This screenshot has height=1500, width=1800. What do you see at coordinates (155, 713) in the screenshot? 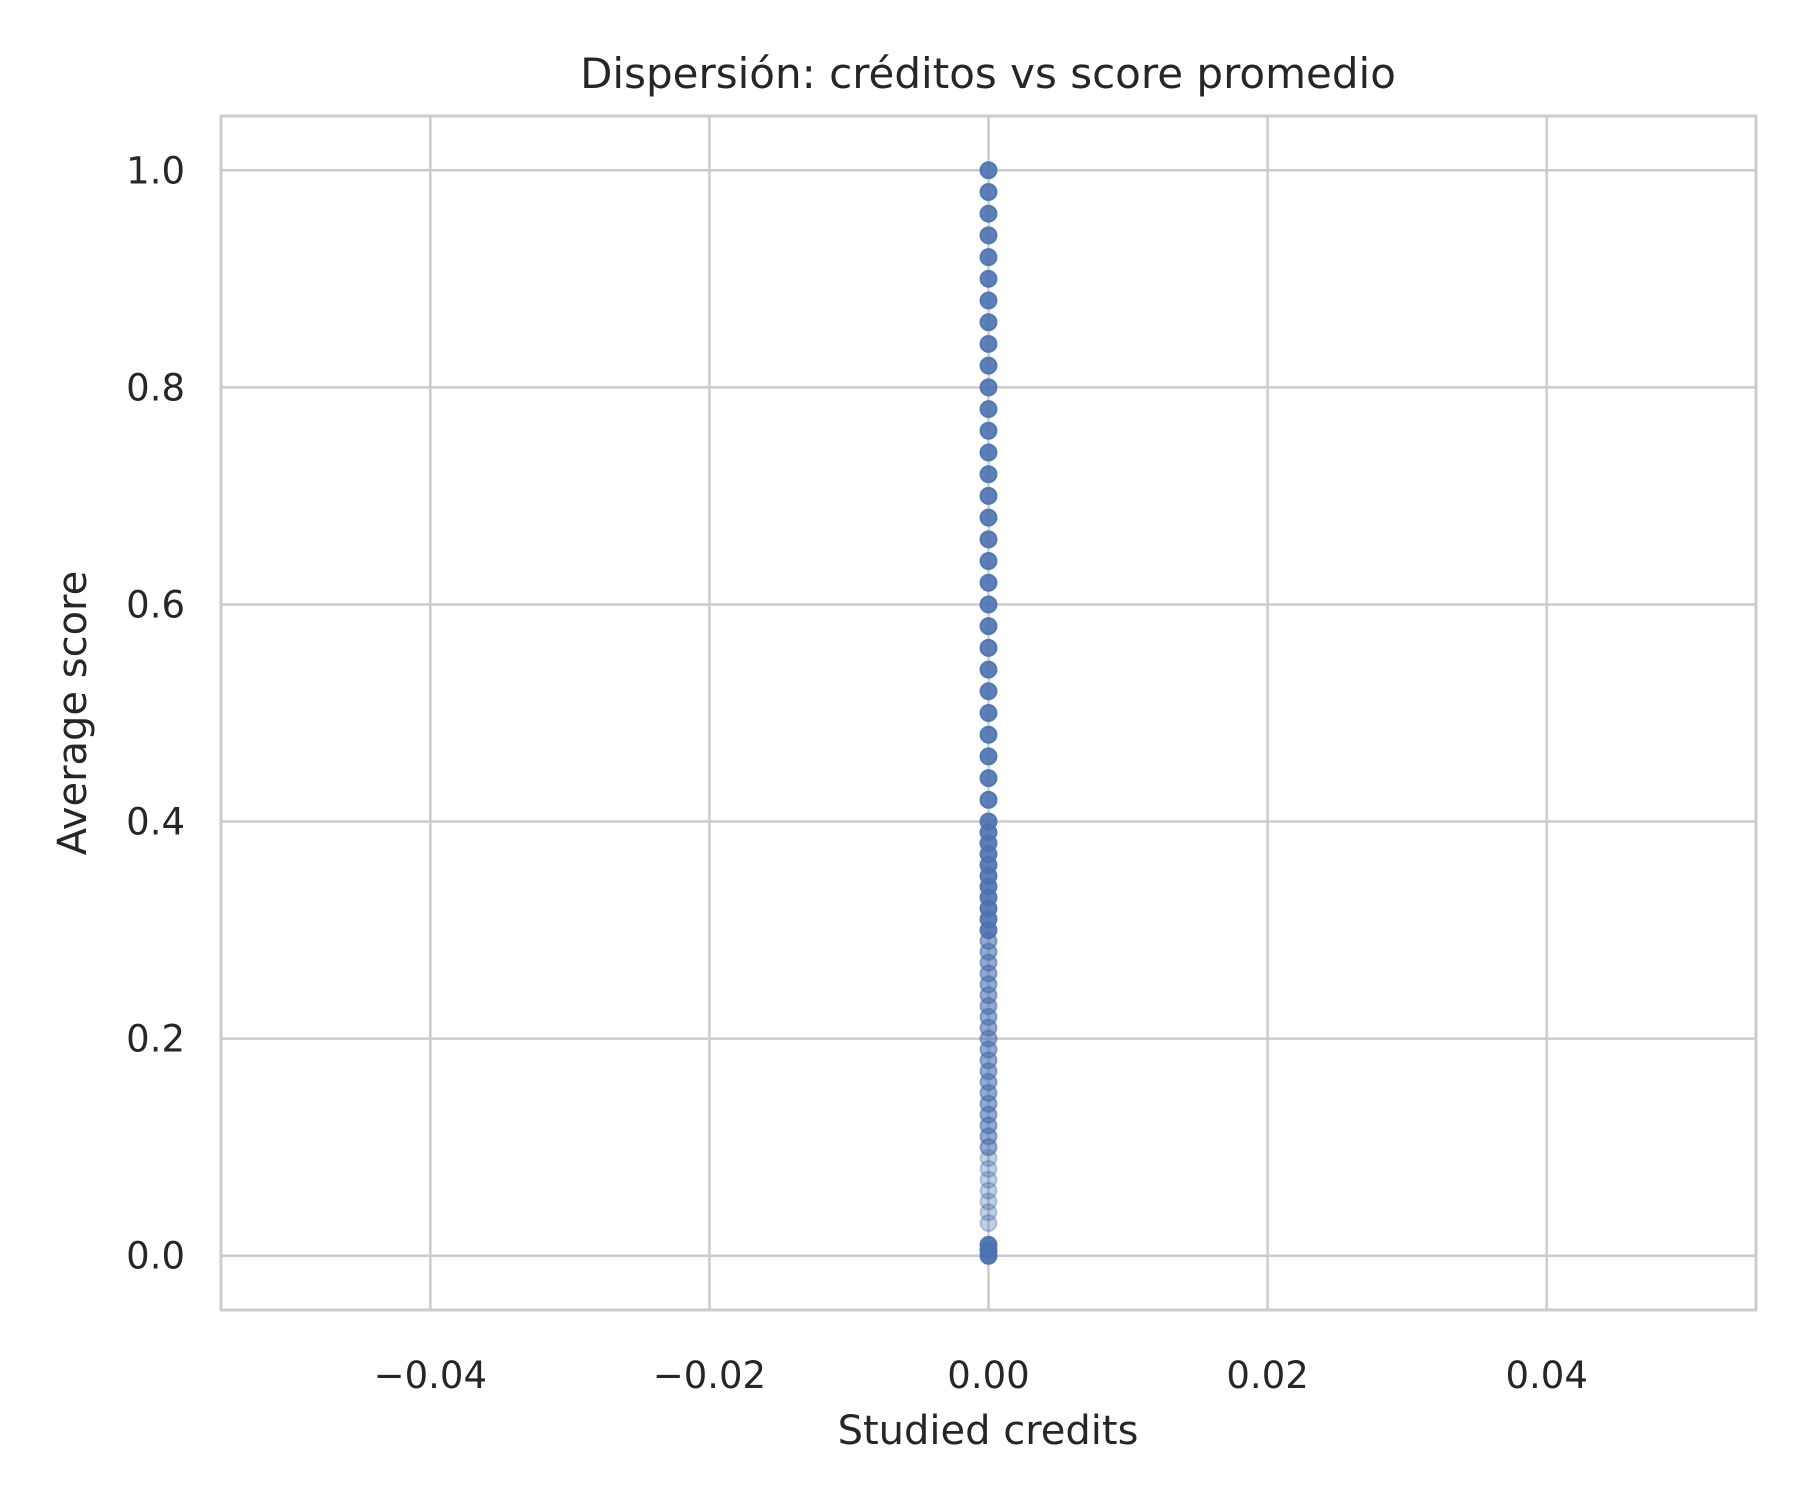
I see `y-tick-labels: 0.0 0.2 0.4 0.6 0.8 1.0` at bounding box center [155, 713].